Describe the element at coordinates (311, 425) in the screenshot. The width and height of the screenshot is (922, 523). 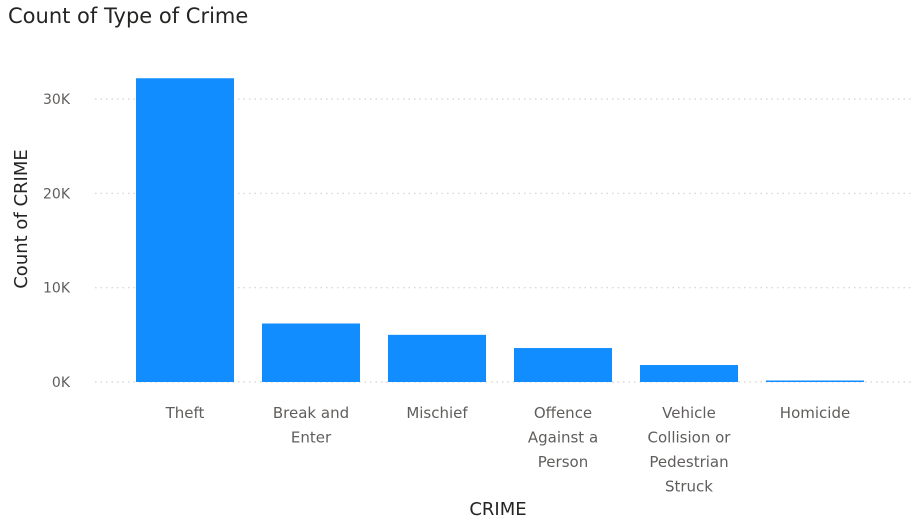
I see `x-tick-label: Break and Enter` at that location.